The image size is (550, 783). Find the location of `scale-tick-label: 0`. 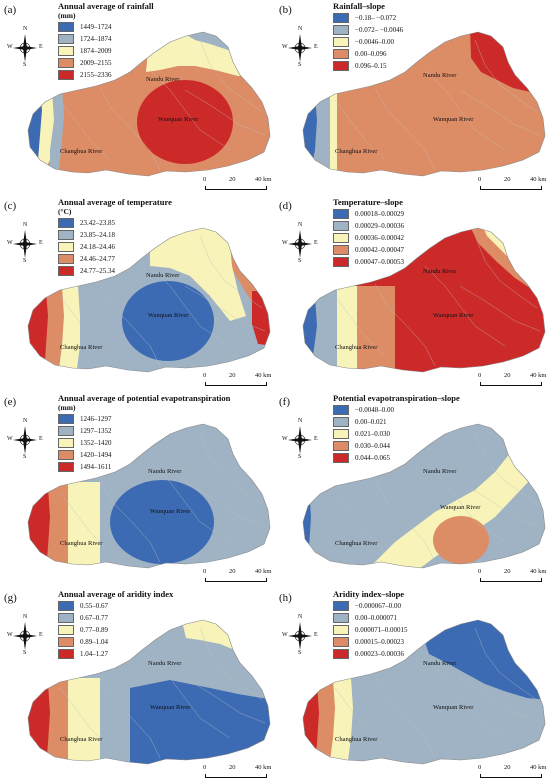

scale-tick-label: 0 is located at coordinates (205, 571).